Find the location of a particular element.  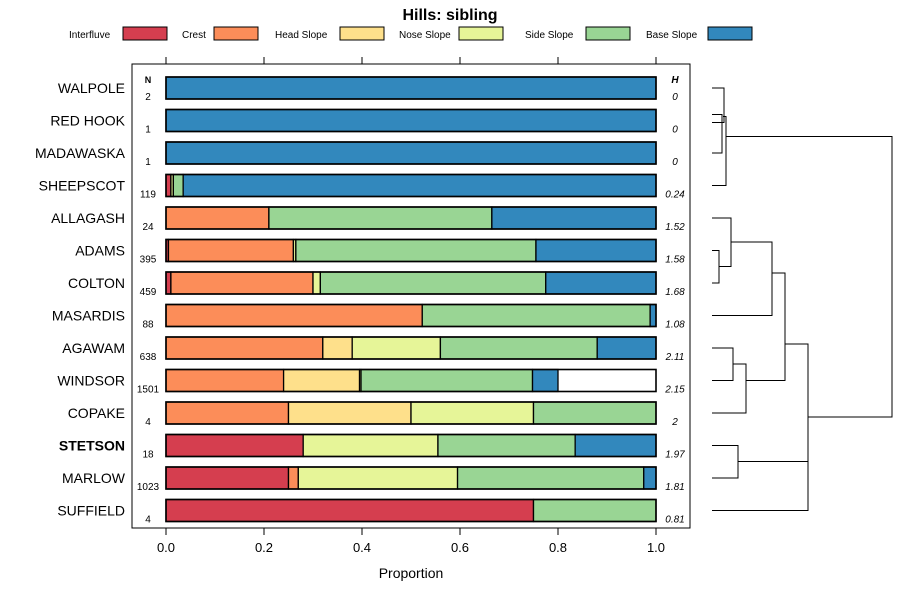

category-label: AGAWAM is located at coordinates (93, 348).